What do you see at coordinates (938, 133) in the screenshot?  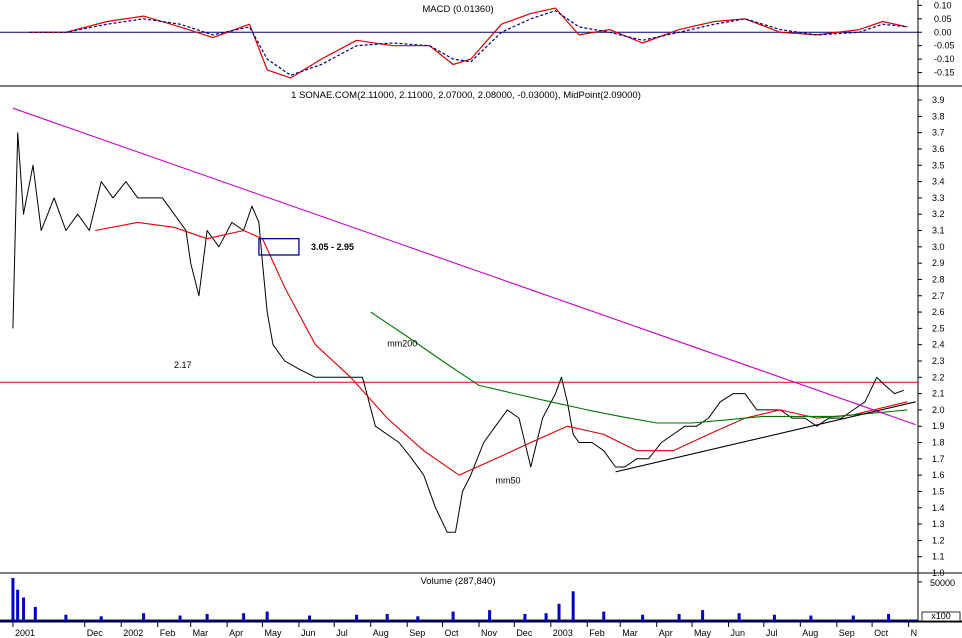 I see `price-ytick-label: 3.7` at bounding box center [938, 133].